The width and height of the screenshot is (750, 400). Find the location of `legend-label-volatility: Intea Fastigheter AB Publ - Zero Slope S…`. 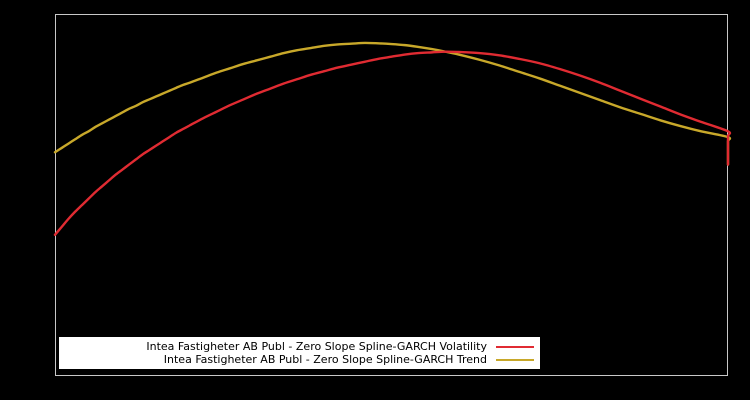

legend-label-volatility: Intea Fastigheter AB Publ - Zero Slope S… is located at coordinates (316, 346).